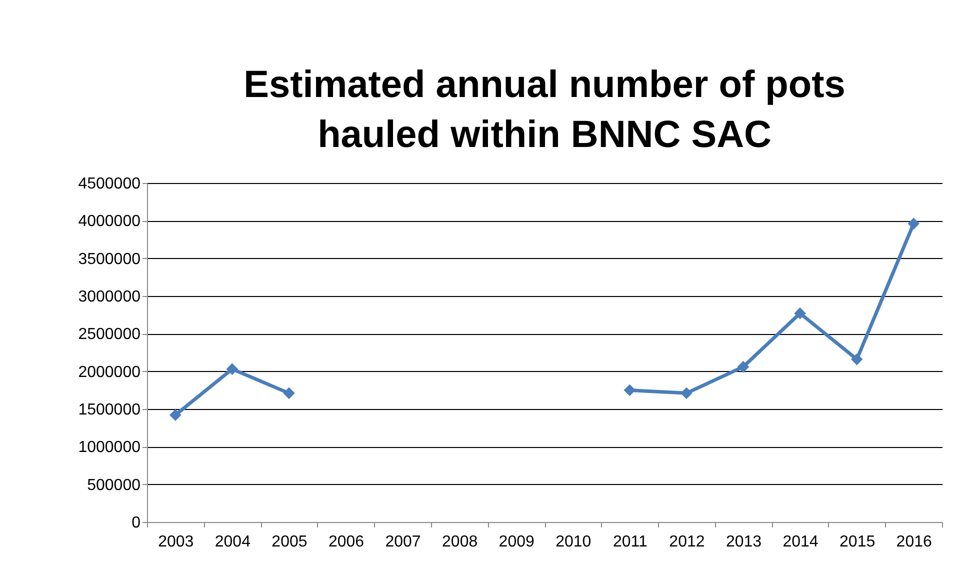 The image size is (957, 580). What do you see at coordinates (800, 542) in the screenshot?
I see `x-tick-label: 2014` at bounding box center [800, 542].